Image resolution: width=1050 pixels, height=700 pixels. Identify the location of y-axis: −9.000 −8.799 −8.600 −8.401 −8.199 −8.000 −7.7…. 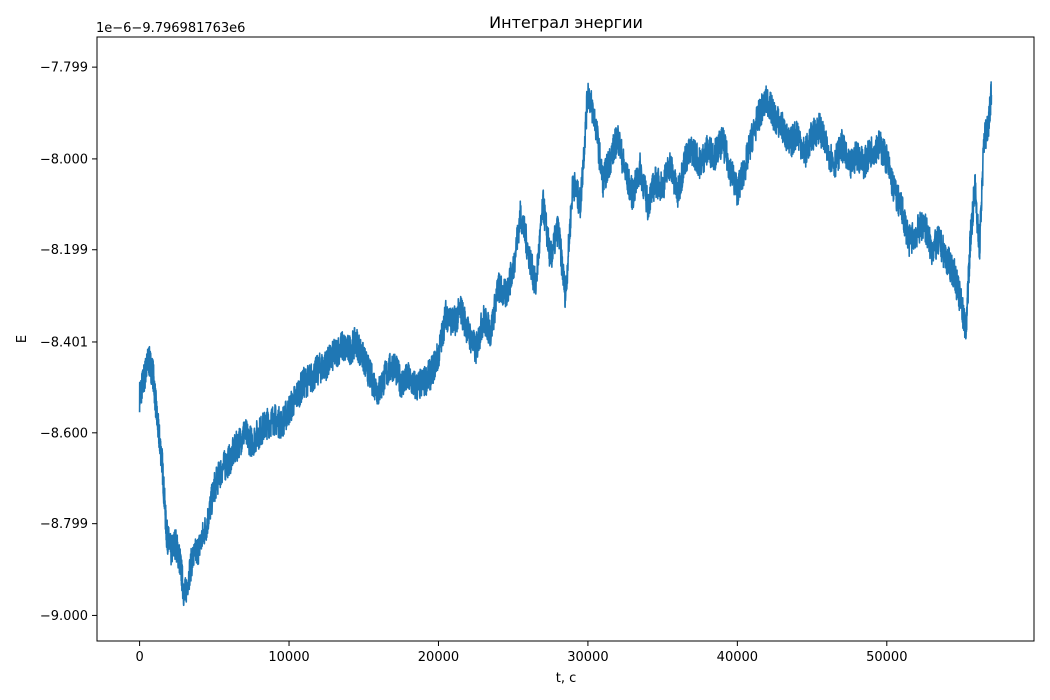
(68, 342).